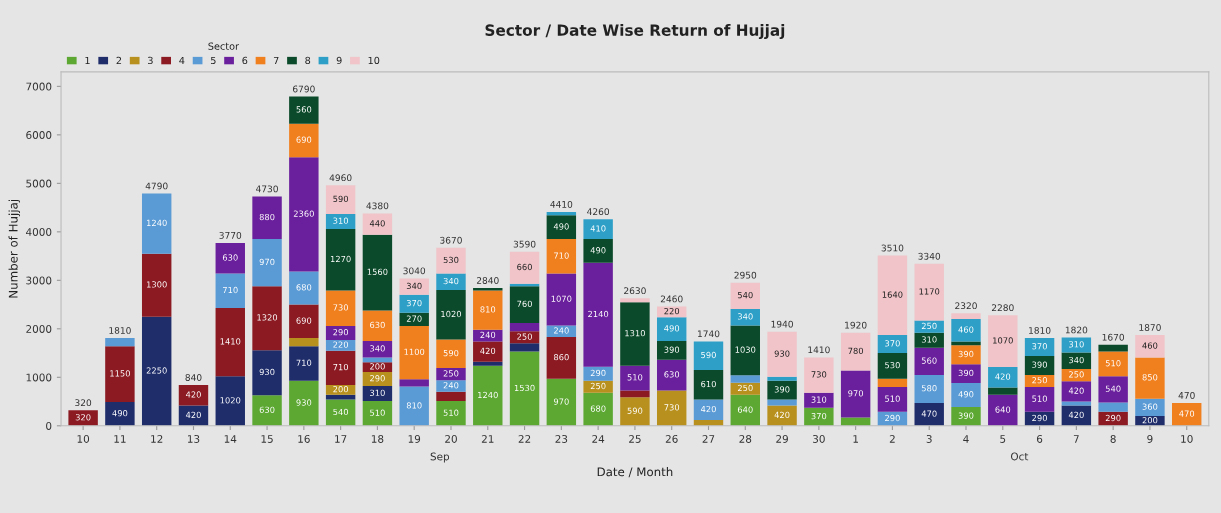 Image resolution: width=1221 pixels, height=513 pixels. I want to click on data-label: 240, so click(451, 385).